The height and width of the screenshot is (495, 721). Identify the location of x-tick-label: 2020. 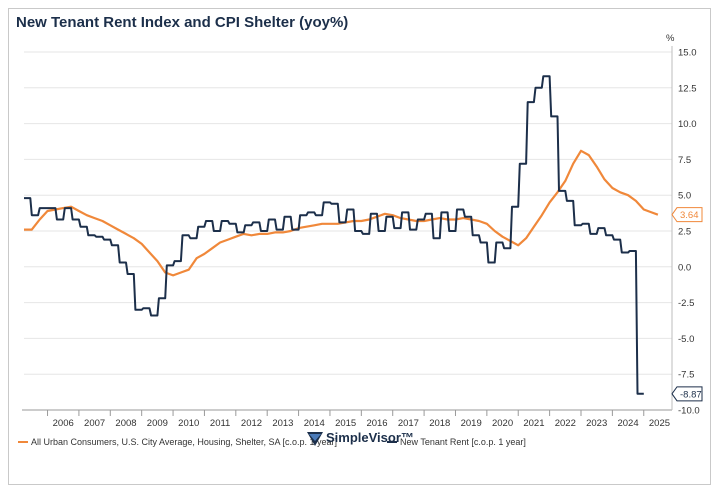
(502, 423).